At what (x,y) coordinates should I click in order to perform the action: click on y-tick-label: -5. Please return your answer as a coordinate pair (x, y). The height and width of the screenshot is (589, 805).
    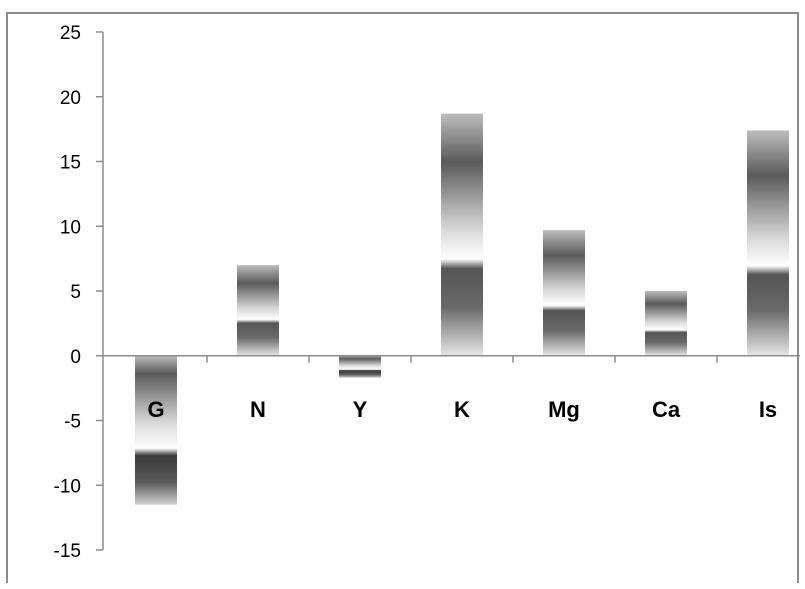
    Looking at the image, I should click on (72, 422).